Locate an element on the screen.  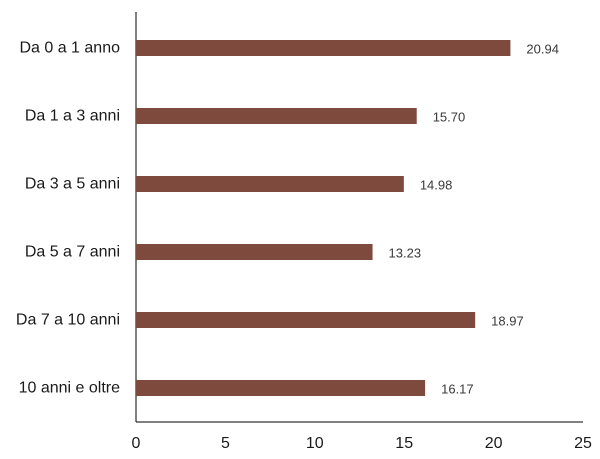
x-tick-labels-group: 0 5 10 15 20 25 is located at coordinates (362, 443).